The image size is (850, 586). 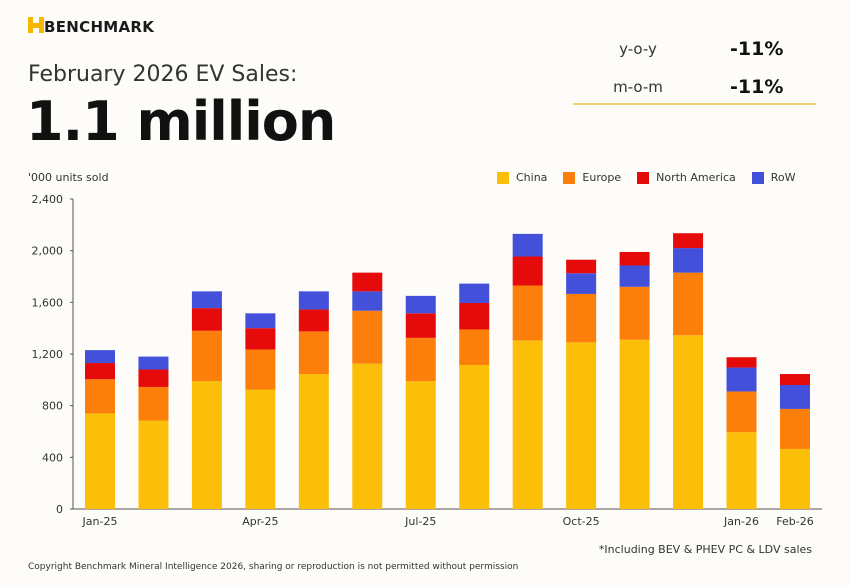 I want to click on legend-item-europe: Europe, so click(x=592, y=177).